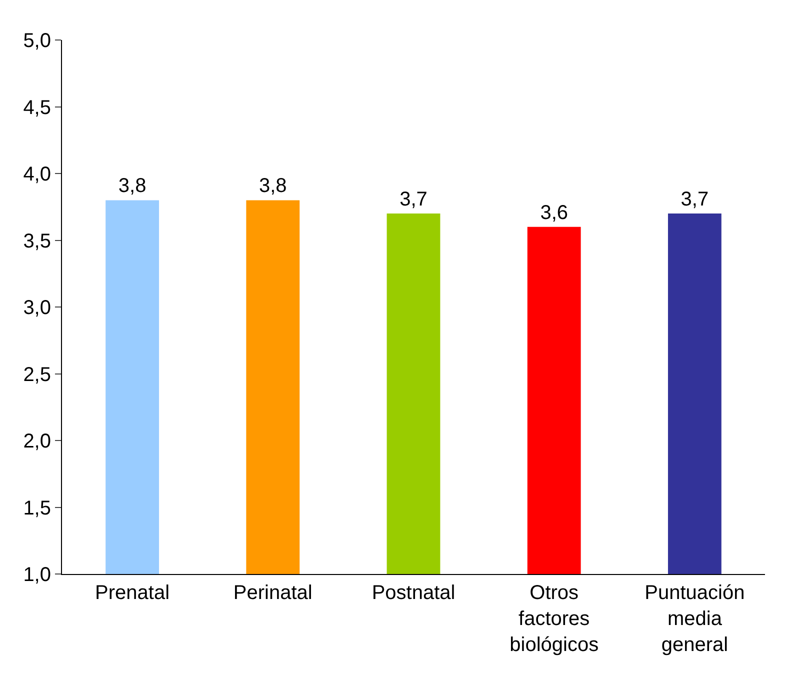  I want to click on y-tick-label: 4,5, so click(37, 107).